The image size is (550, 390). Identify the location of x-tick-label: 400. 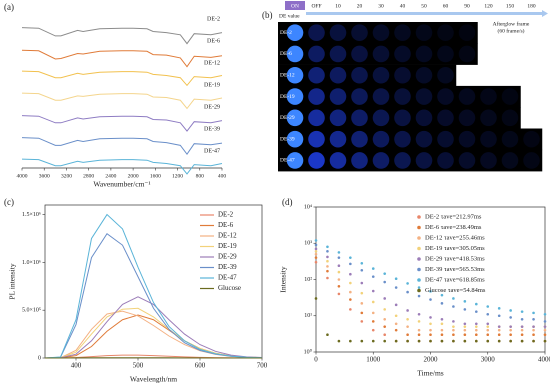
(76, 366).